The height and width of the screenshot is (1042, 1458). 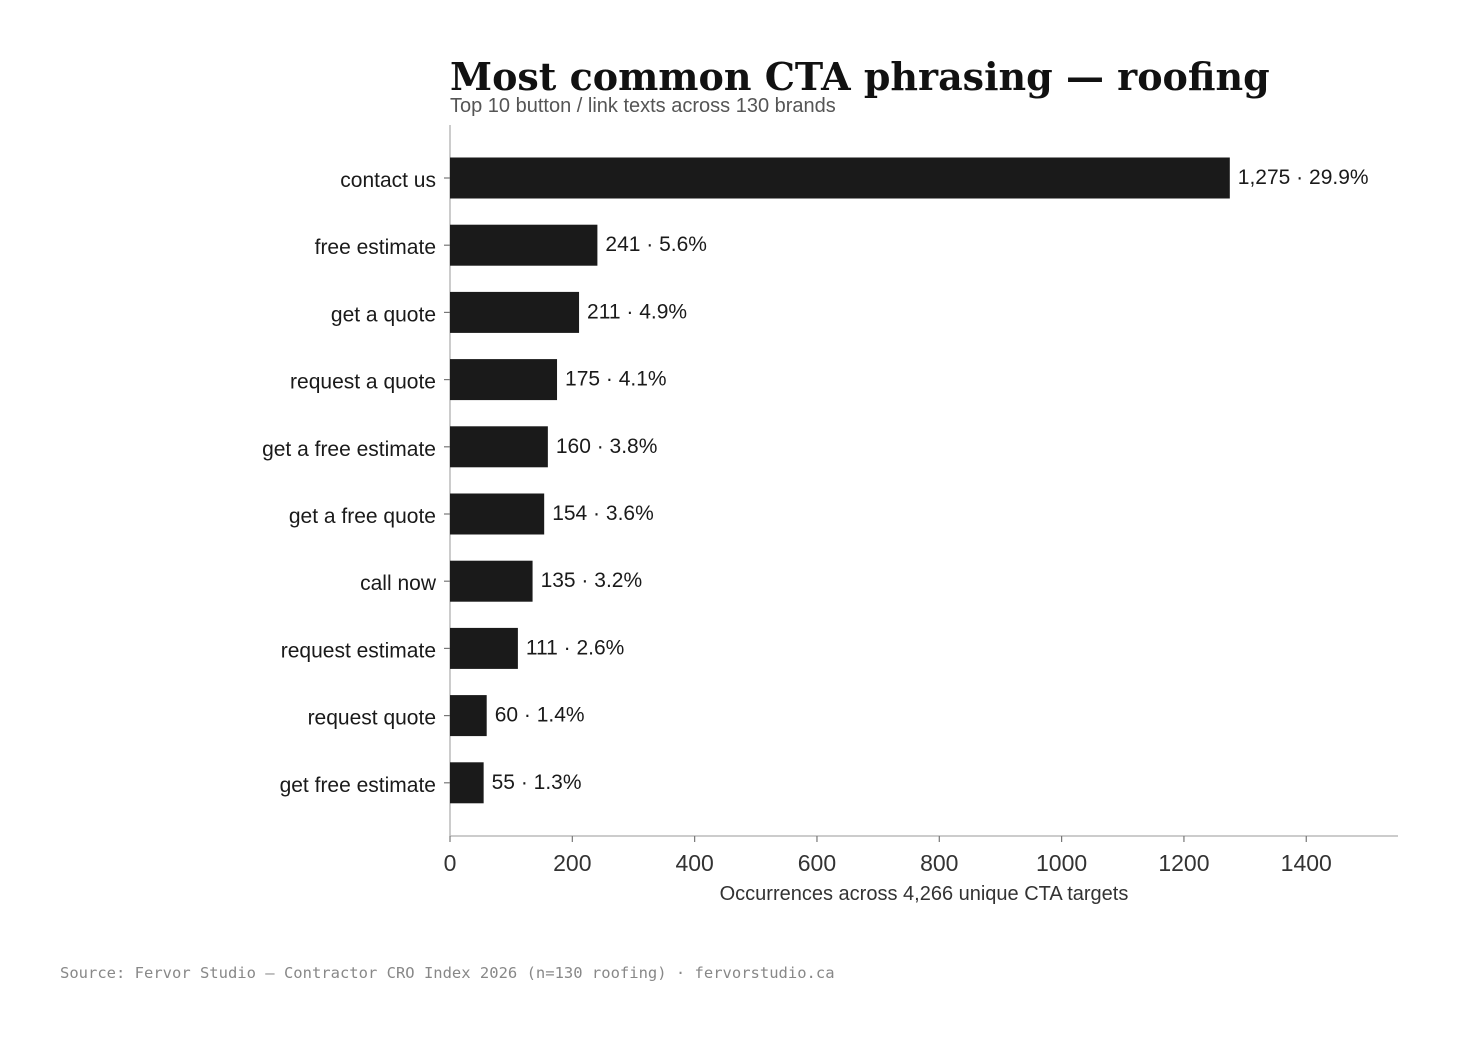 I want to click on y-tick-label: get a free estimate, so click(x=349, y=449).